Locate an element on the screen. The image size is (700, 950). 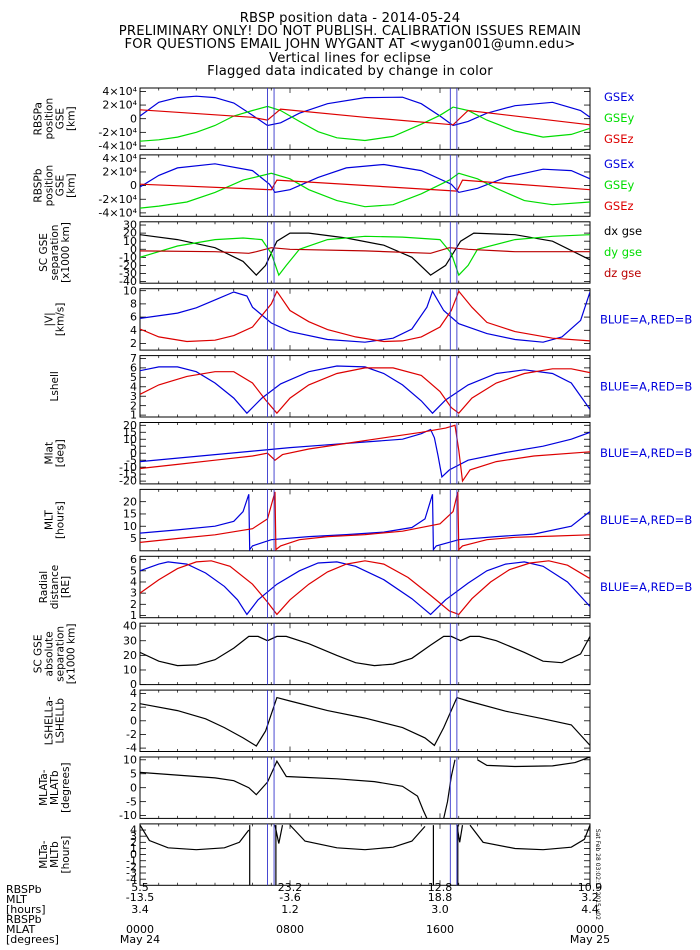
bottom-row-label: RBSPb is located at coordinates (24, 889).